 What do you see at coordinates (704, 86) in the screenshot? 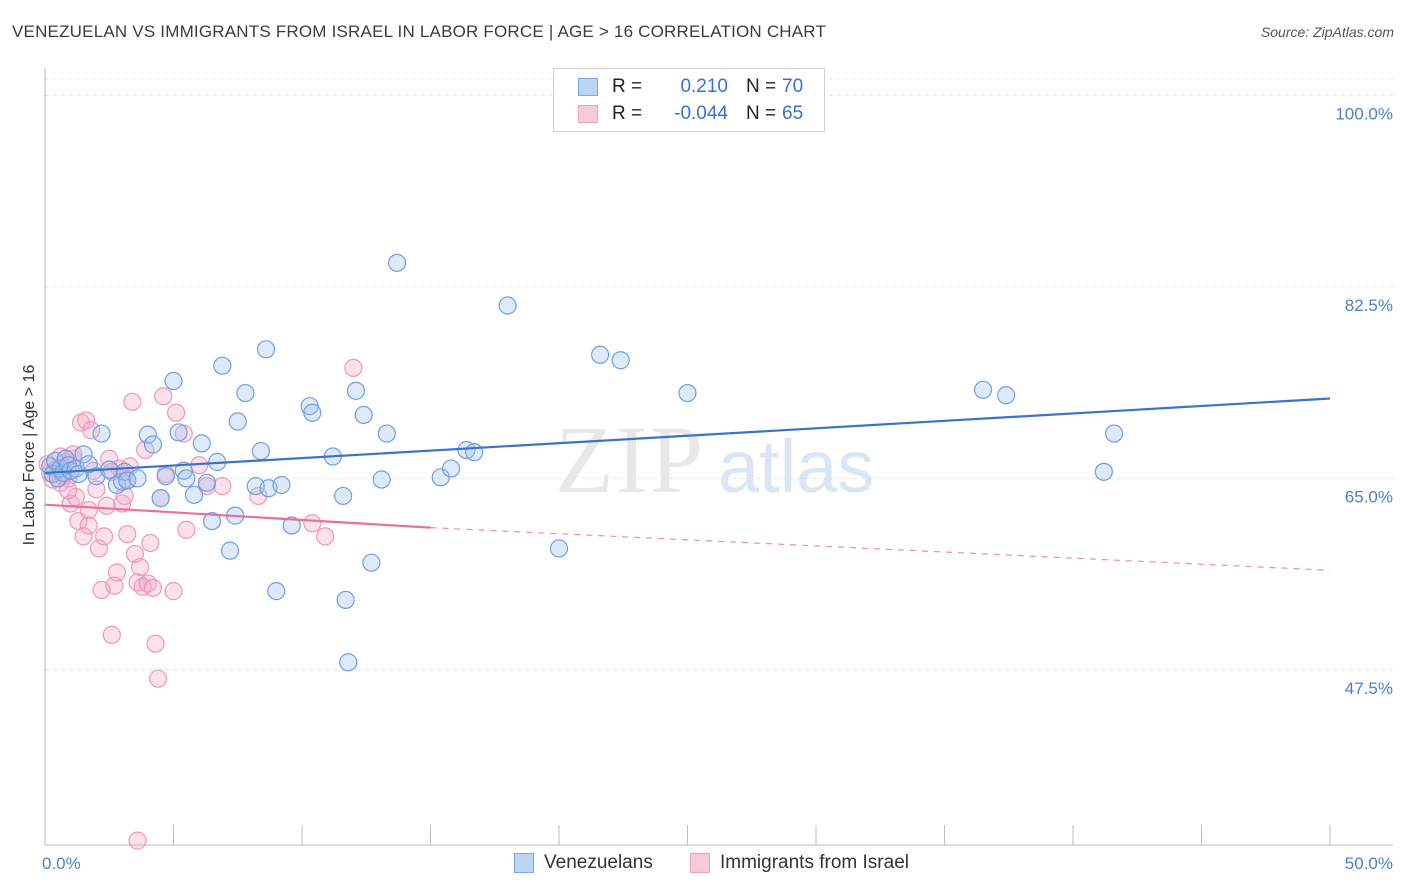
I see `legend-r-value: 0.210` at bounding box center [704, 86].